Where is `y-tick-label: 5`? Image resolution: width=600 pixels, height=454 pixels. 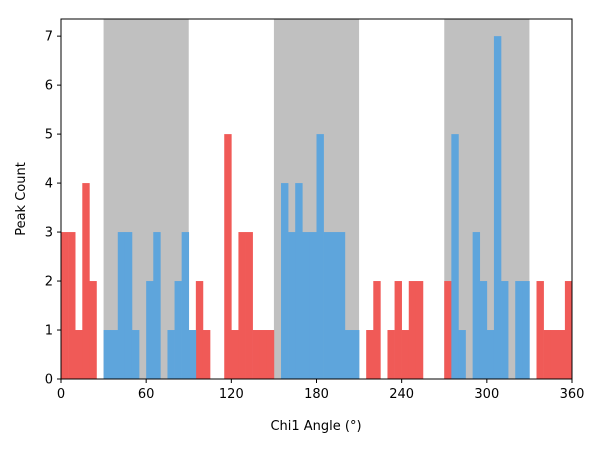
y-tick-label: 5 is located at coordinates (49, 135).